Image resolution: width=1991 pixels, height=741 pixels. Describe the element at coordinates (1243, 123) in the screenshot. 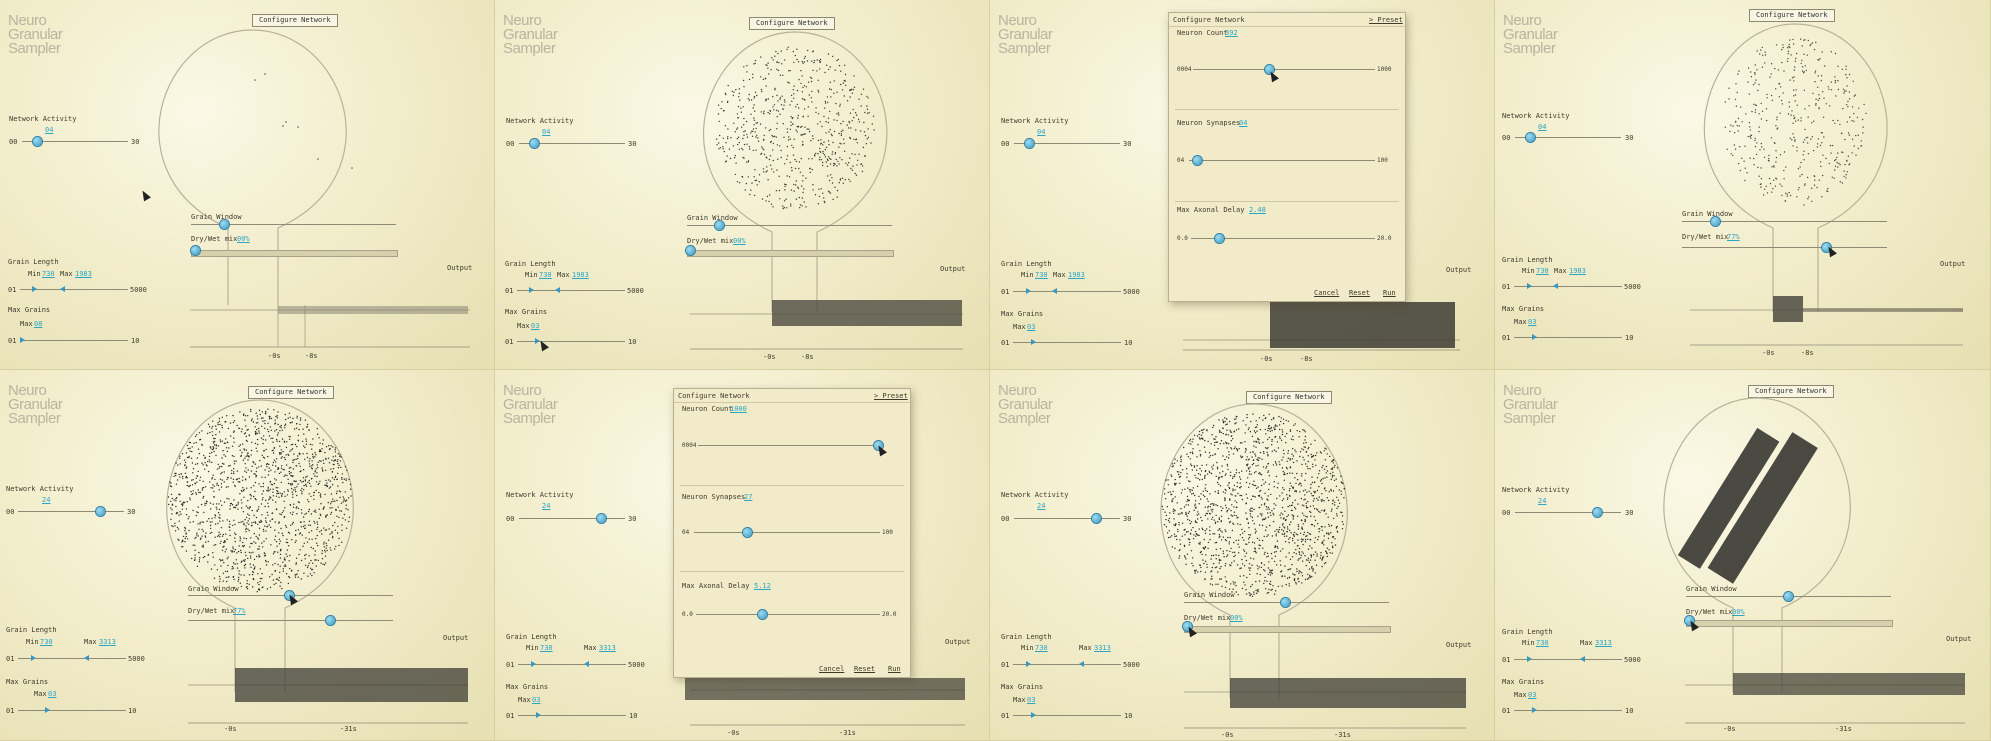

I see `neuron-synapses-value: 04` at that location.